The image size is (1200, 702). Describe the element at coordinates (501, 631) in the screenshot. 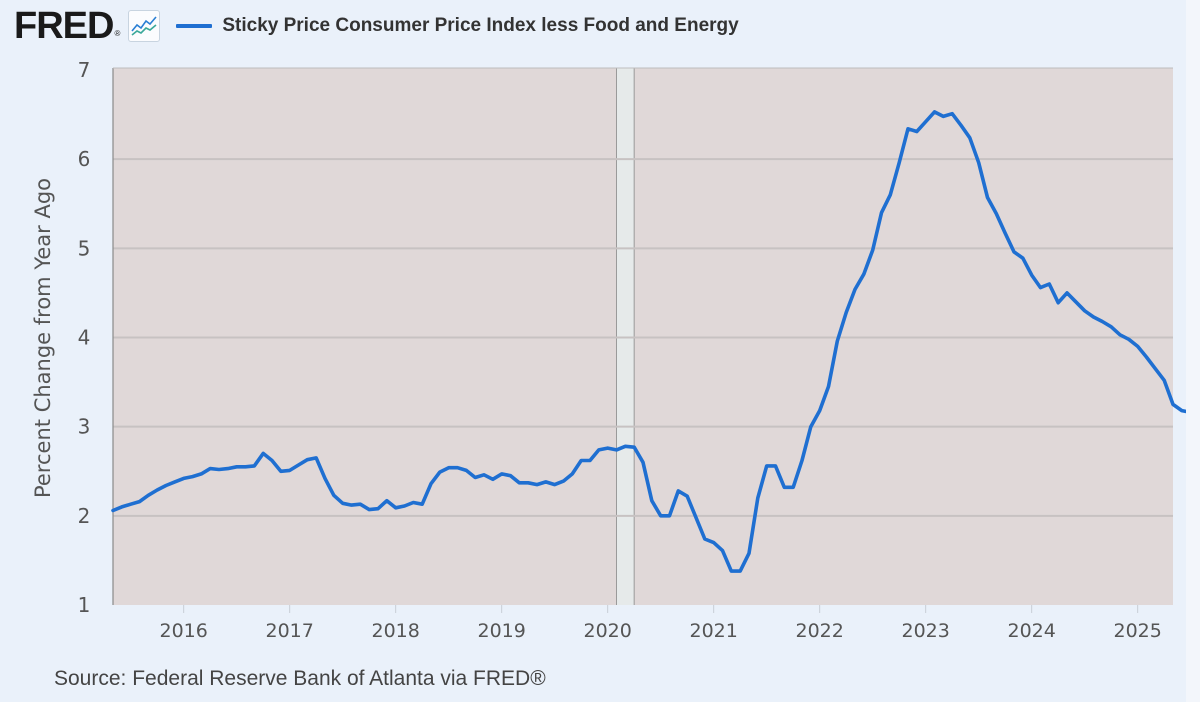

I see `x-tick-label: 2019` at that location.